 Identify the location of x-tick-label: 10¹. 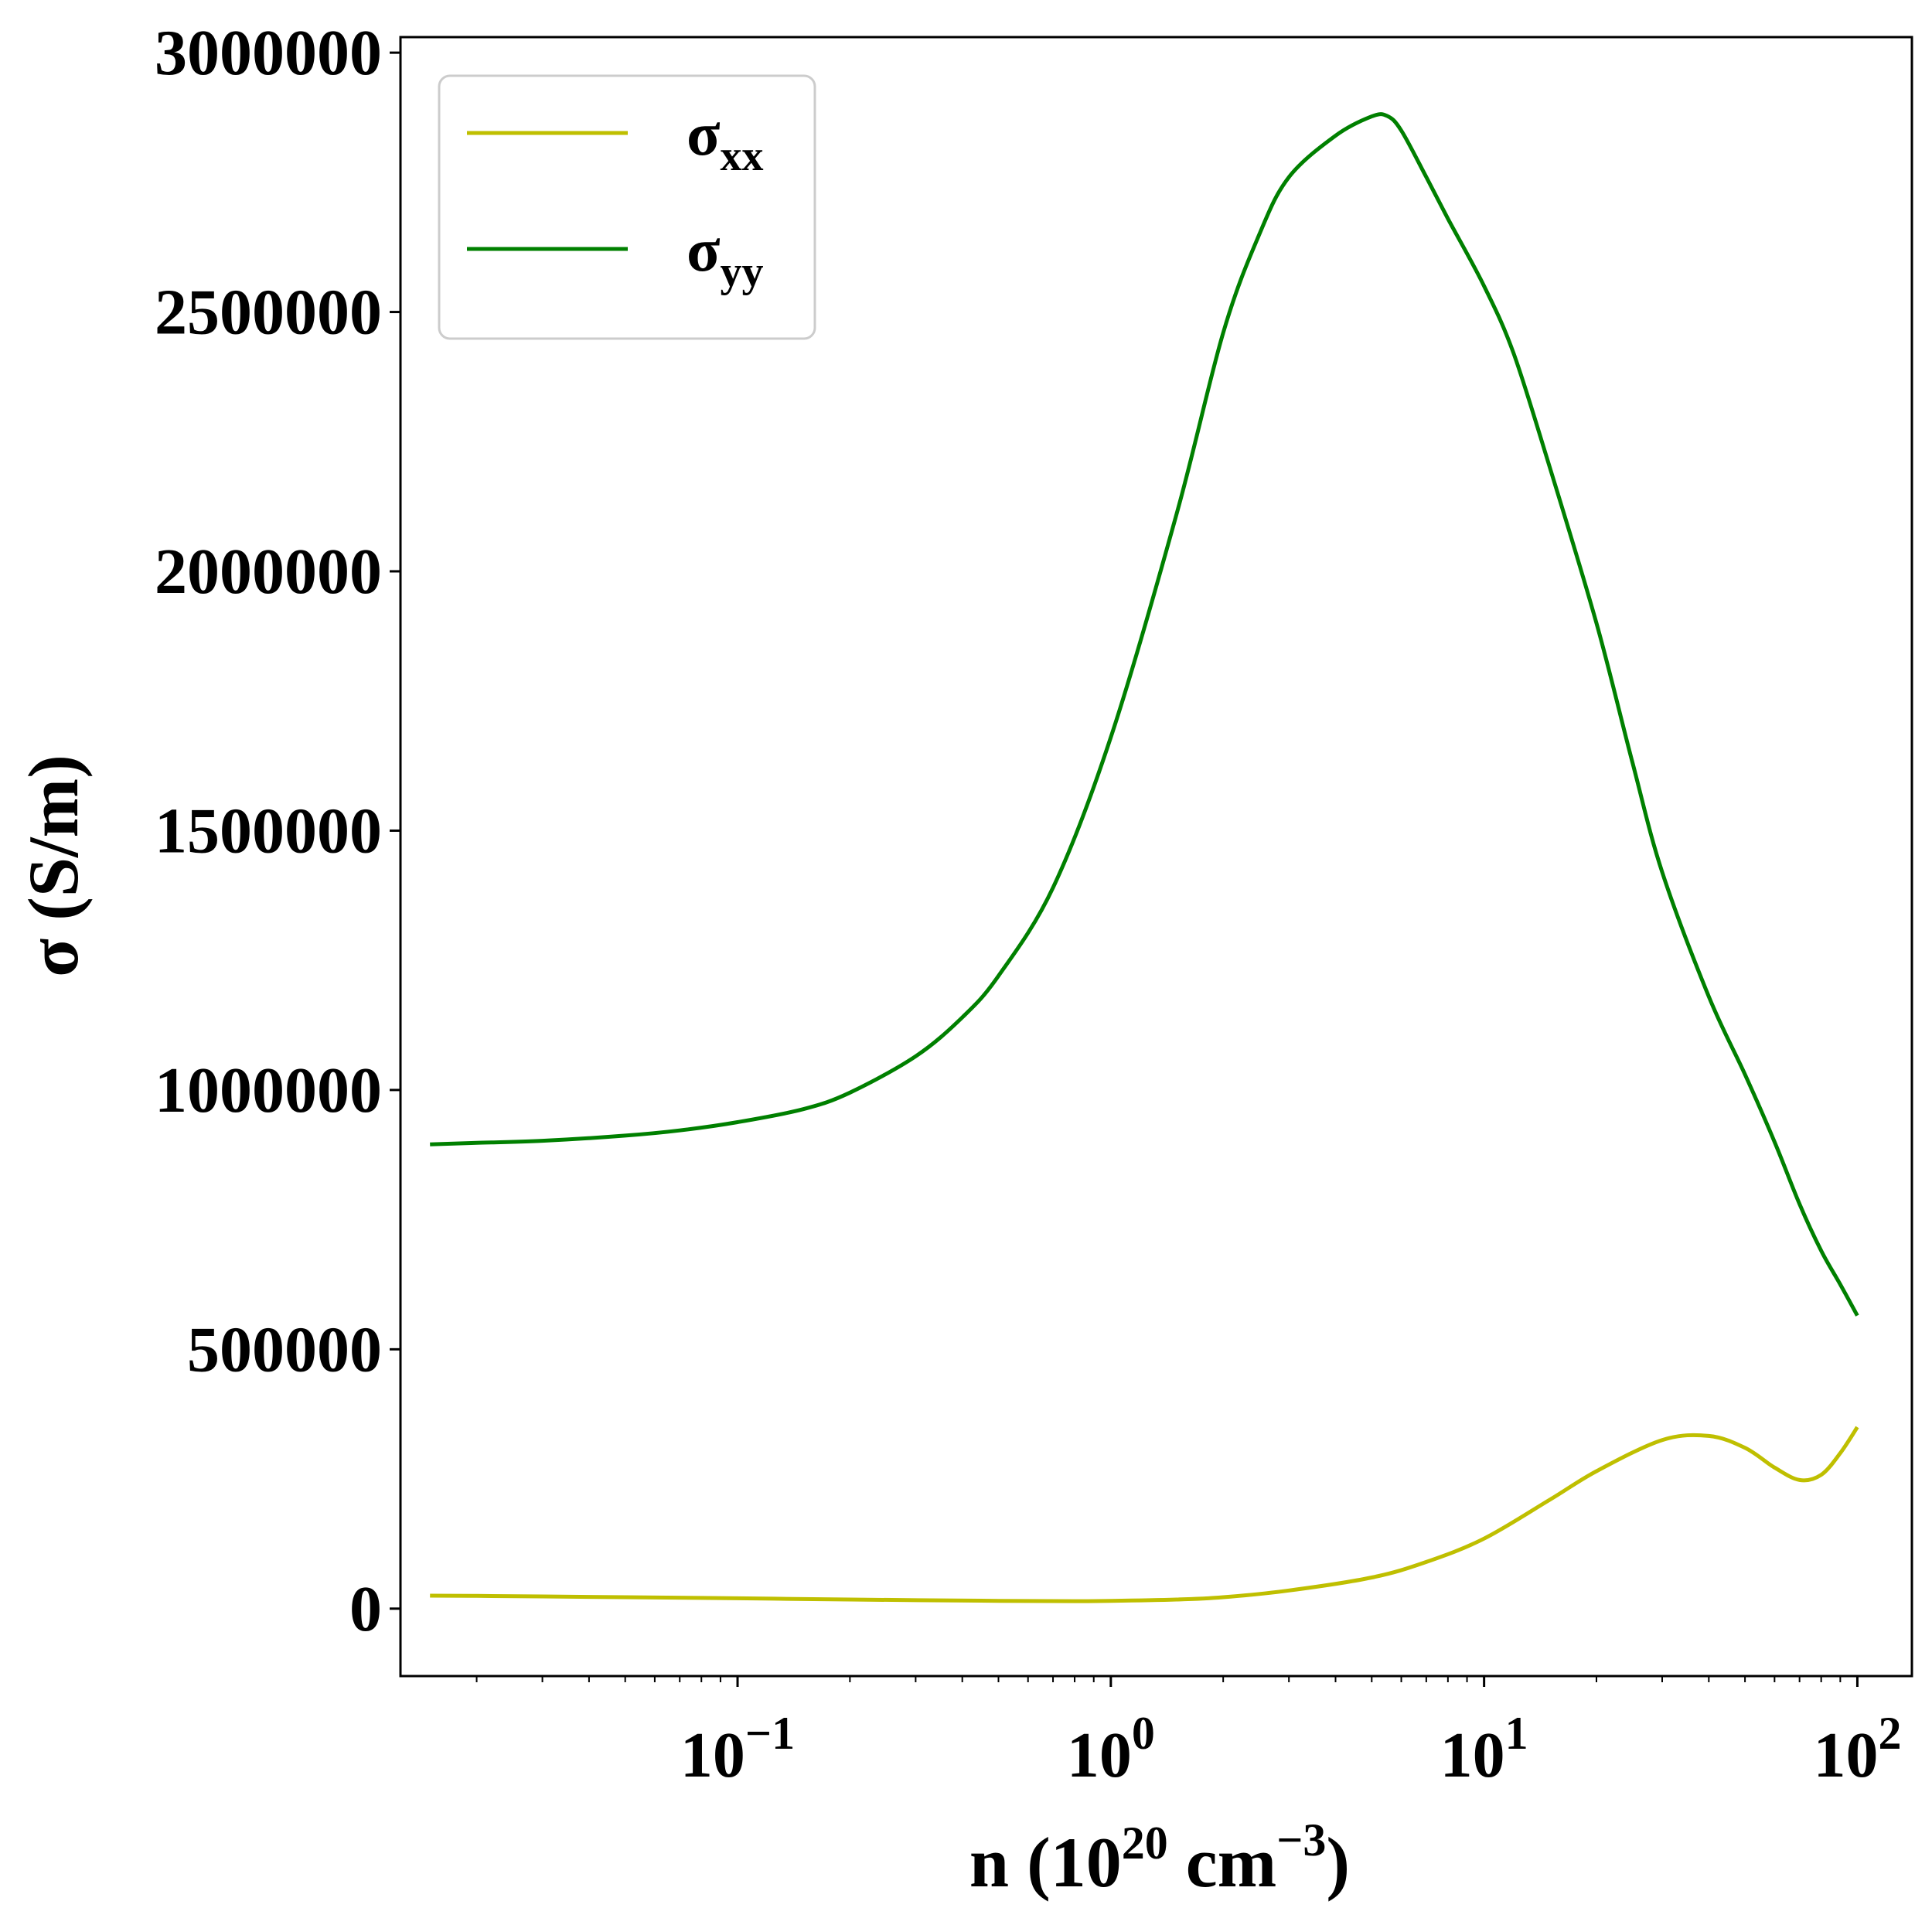
(1484, 1749).